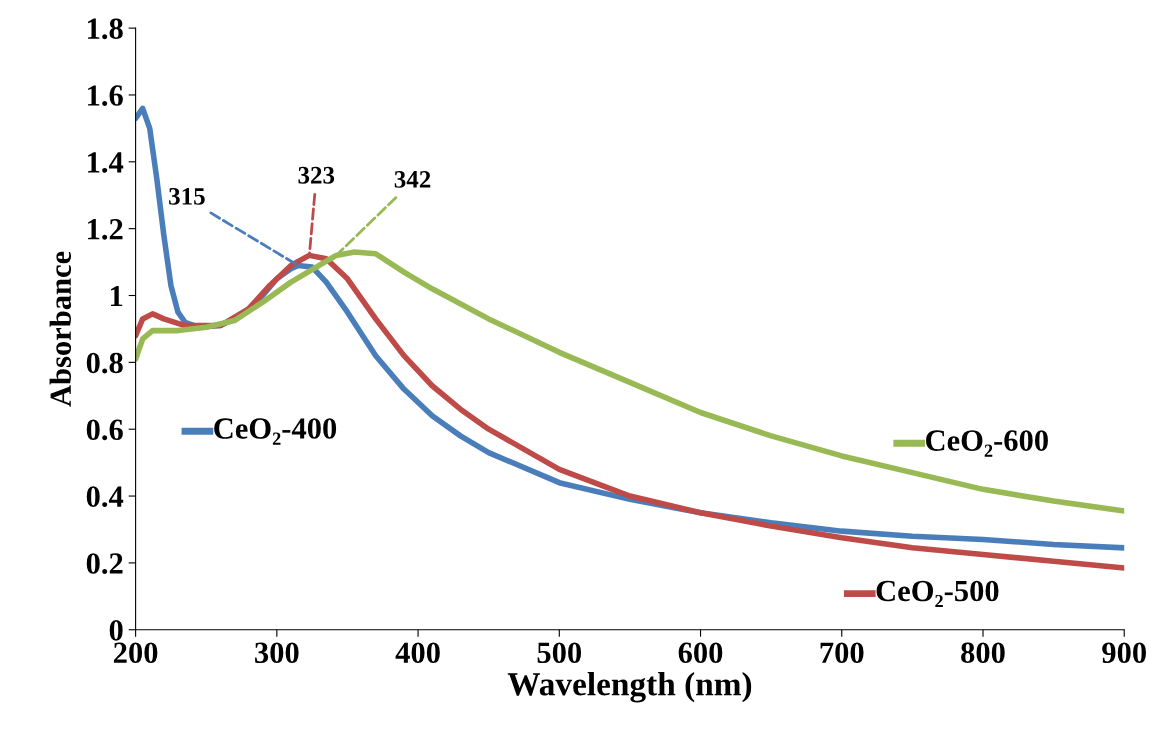 This screenshot has height=740, width=1159. I want to click on x-axis-title: Wavelength (nm), so click(629, 687).